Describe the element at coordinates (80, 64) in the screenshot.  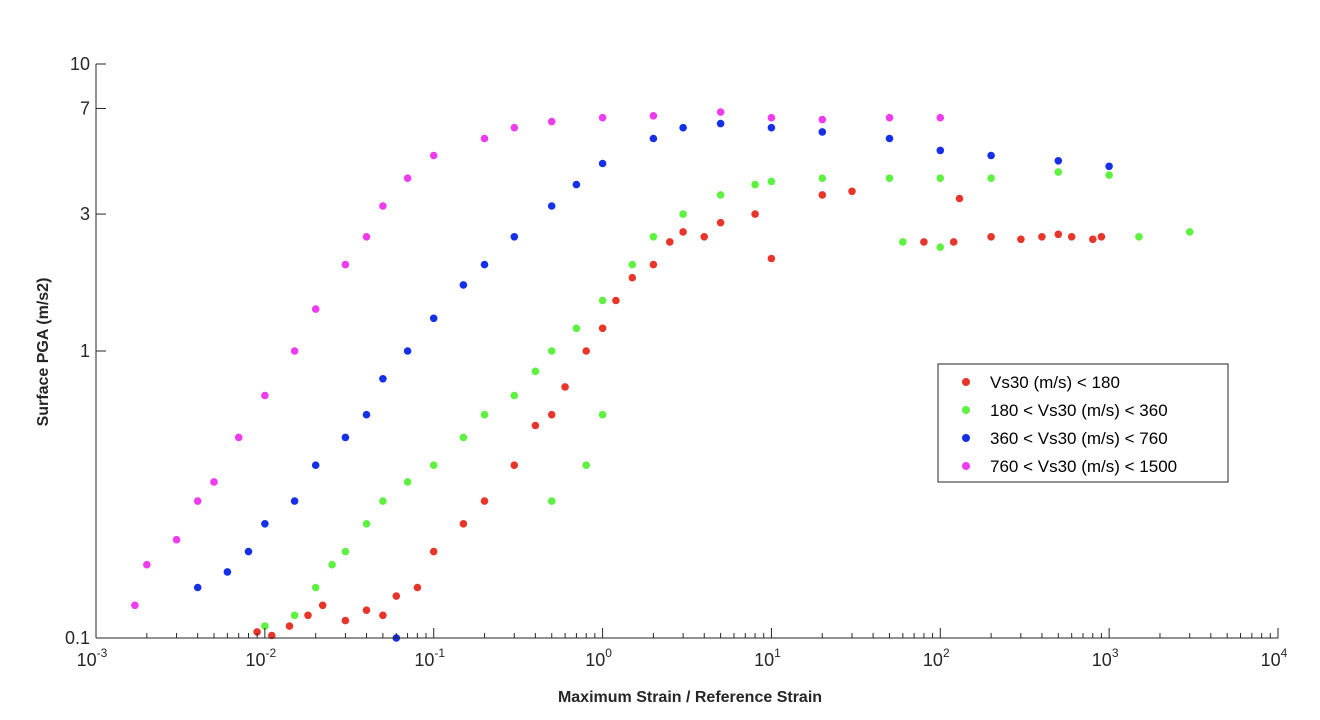
I see `y-tick-label: 10` at that location.